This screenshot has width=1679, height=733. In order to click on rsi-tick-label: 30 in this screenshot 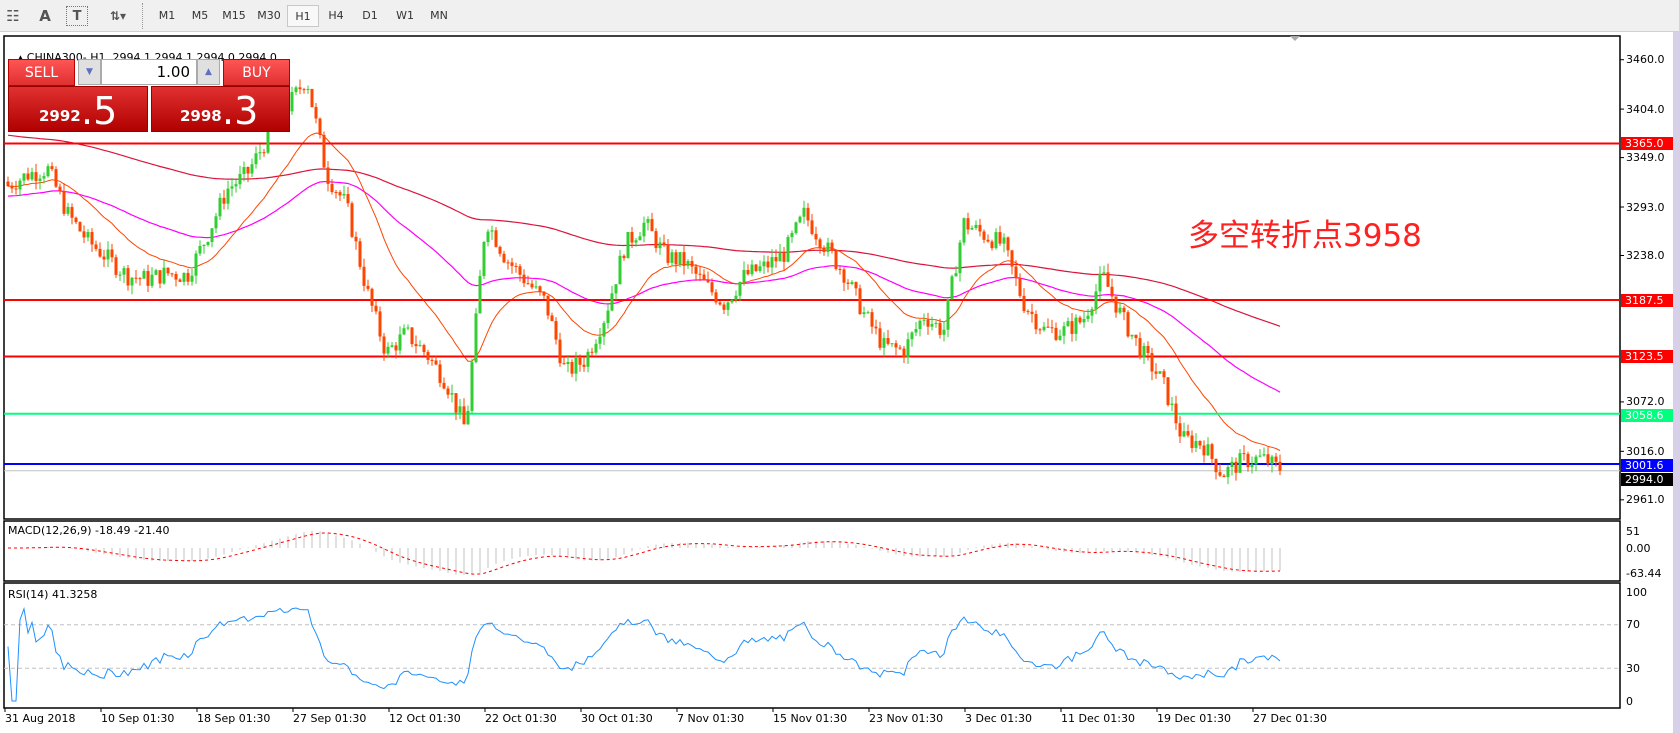, I will do `click(1633, 668)`.